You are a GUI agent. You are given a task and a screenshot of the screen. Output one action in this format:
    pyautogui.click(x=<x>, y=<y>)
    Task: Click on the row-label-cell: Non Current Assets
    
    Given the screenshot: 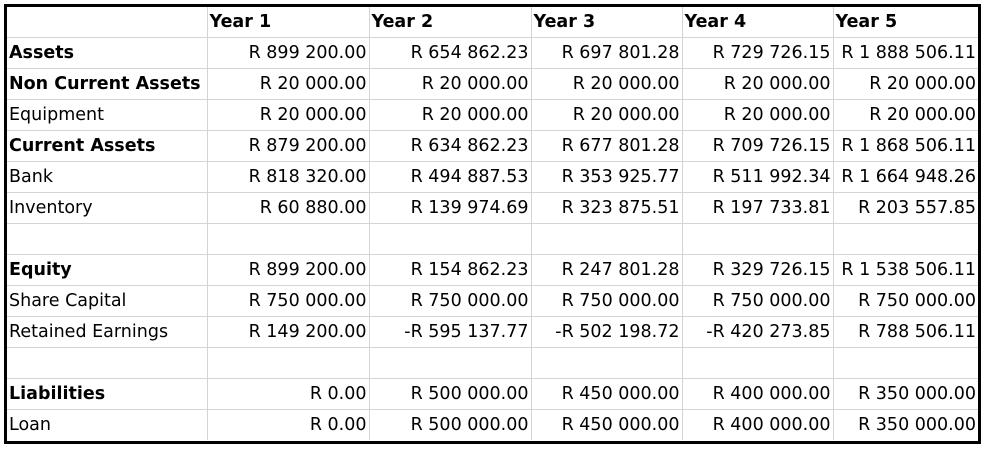 What is the action you would take?
    pyautogui.click(x=107, y=84)
    